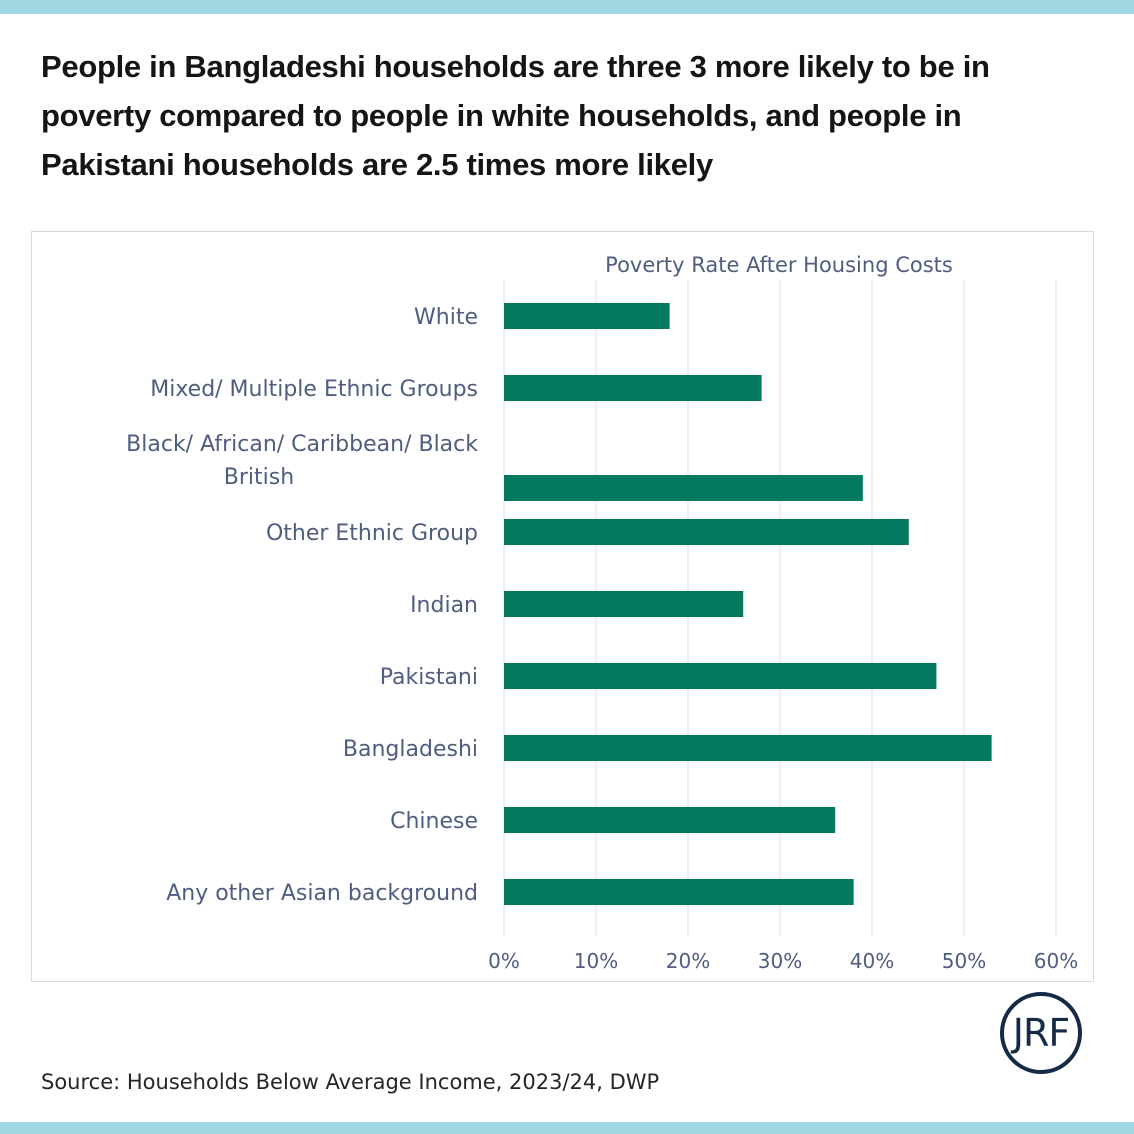  Describe the element at coordinates (446, 317) in the screenshot. I see `category-label: White` at that location.